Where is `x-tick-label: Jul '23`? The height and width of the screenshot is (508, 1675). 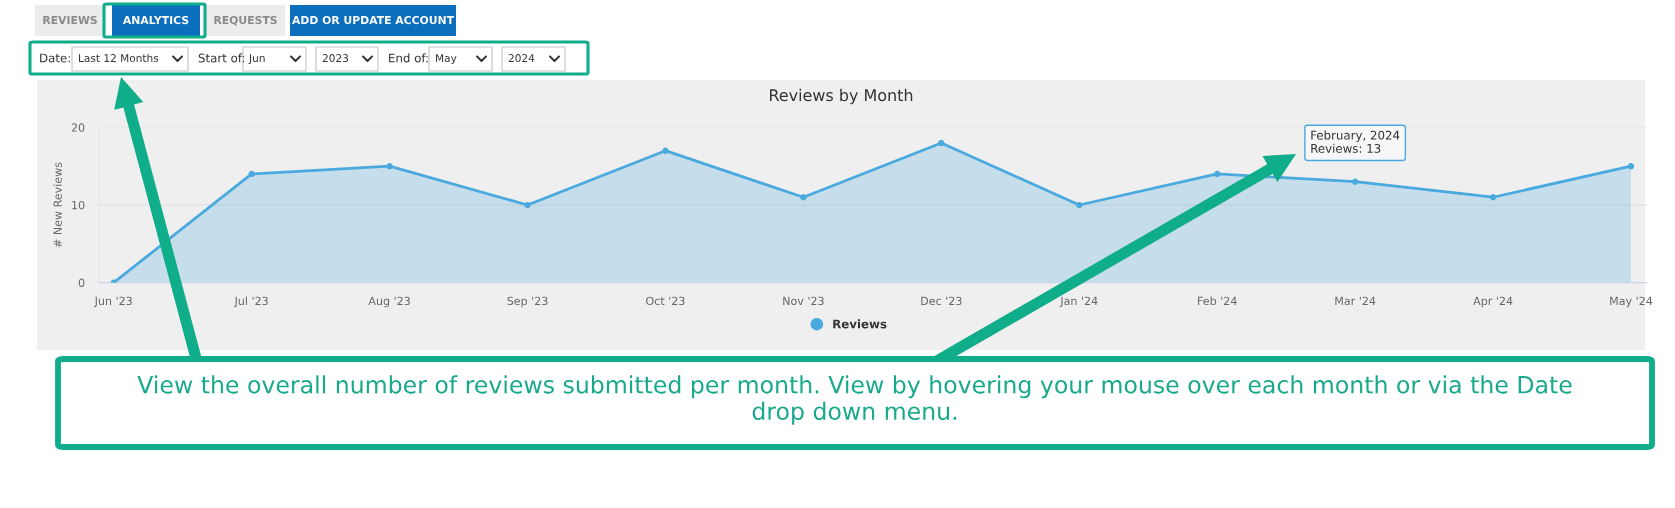 x-tick-label: Jul '23 is located at coordinates (251, 302).